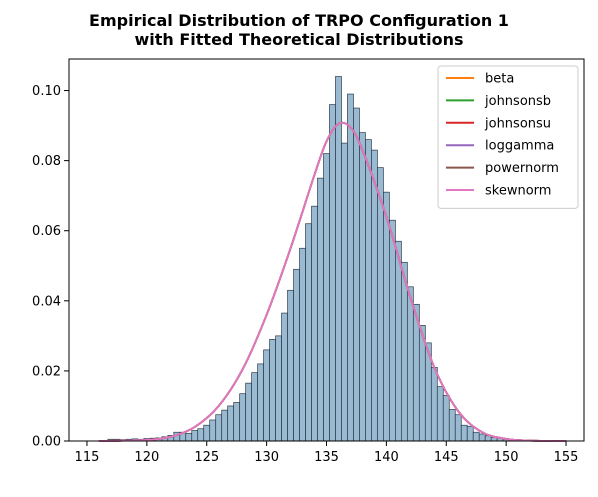 The width and height of the screenshot is (598, 497). Describe the element at coordinates (326, 457) in the screenshot. I see `x-tick-label: 135` at that location.